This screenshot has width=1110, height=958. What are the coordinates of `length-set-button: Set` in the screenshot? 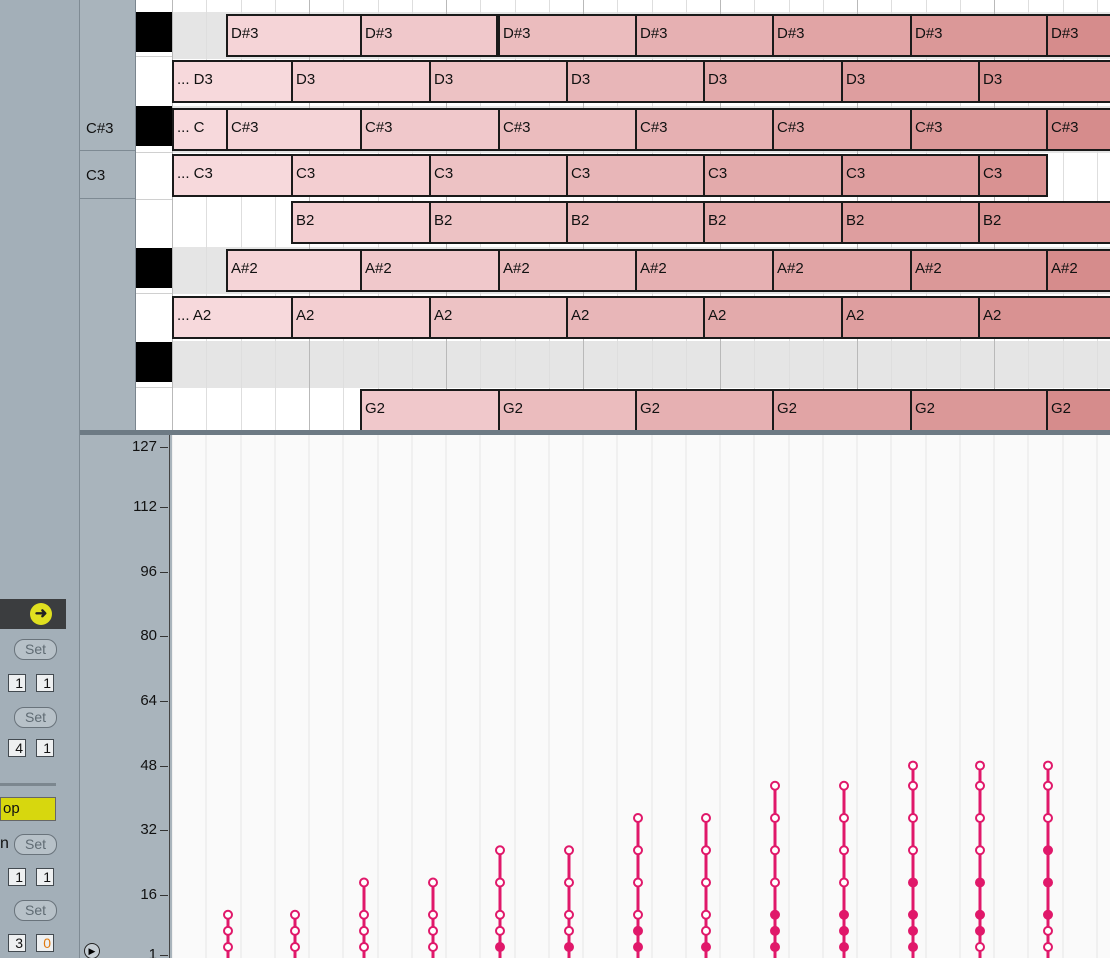 It's located at (35, 910).